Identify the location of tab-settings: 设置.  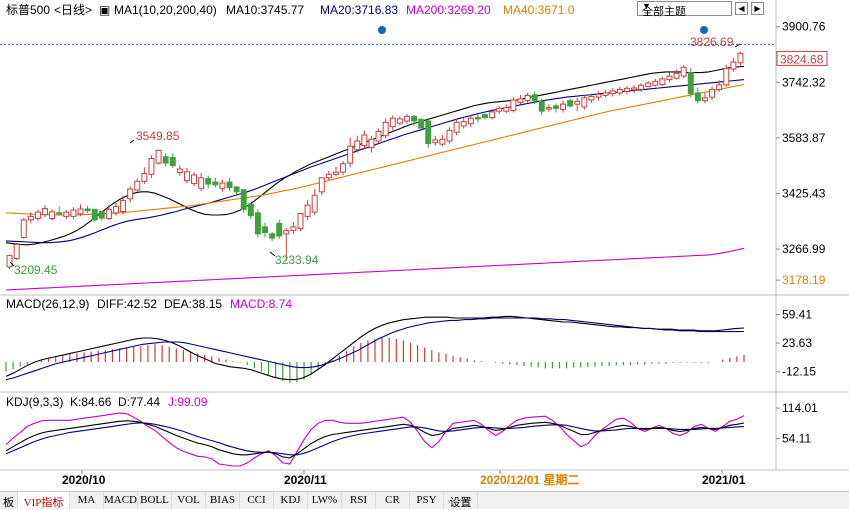
(461, 500).